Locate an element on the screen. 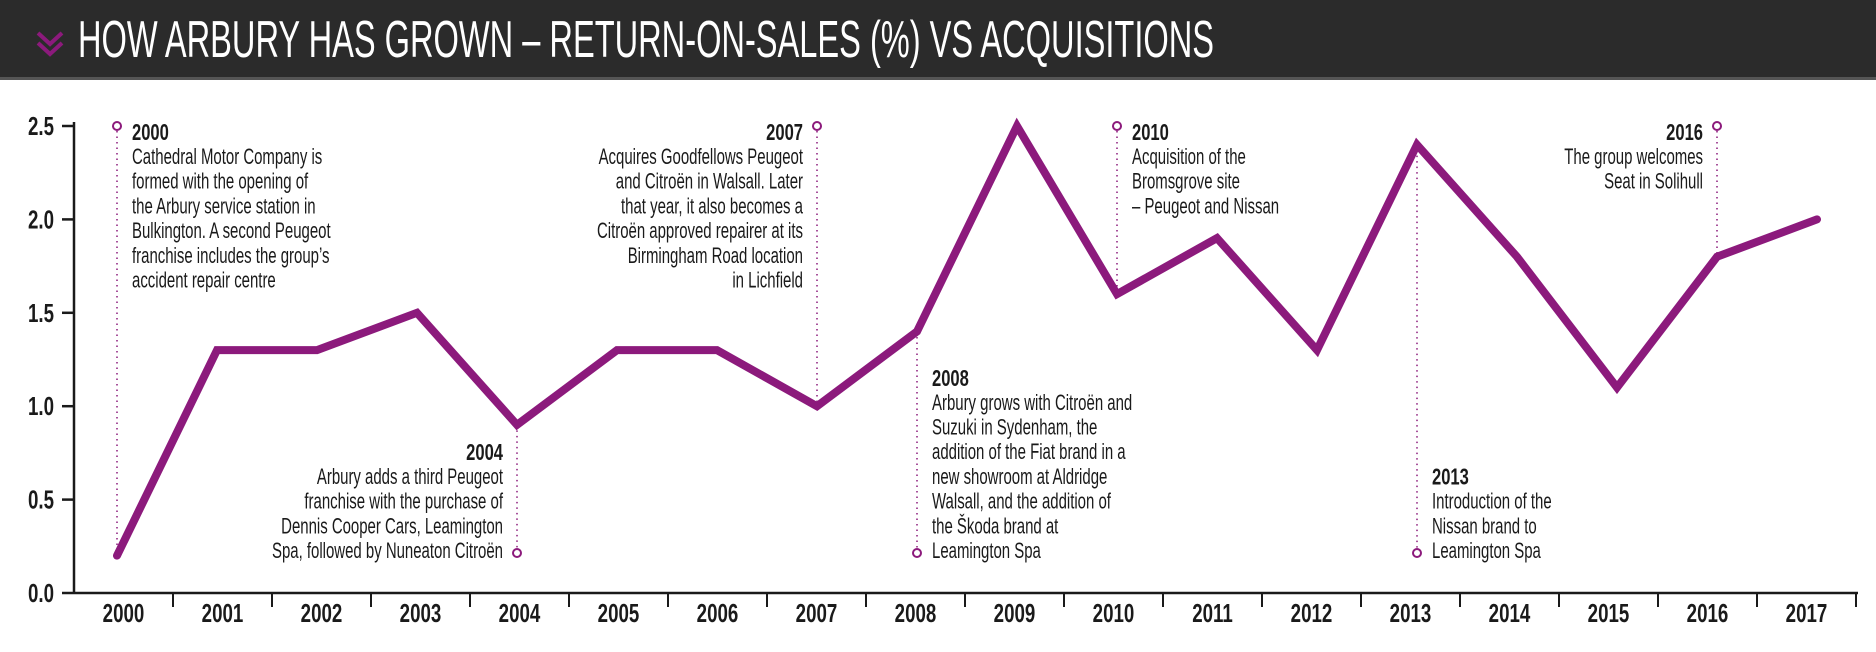 This screenshot has width=1876, height=652. annotation-year: 2000 is located at coordinates (150, 132).